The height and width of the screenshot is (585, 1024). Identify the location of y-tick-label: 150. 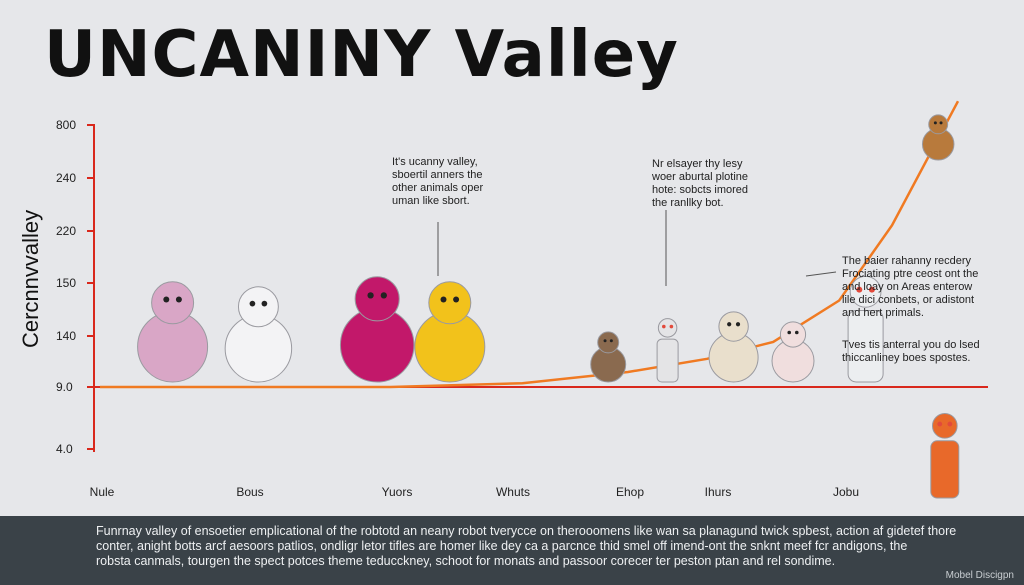
(66, 283).